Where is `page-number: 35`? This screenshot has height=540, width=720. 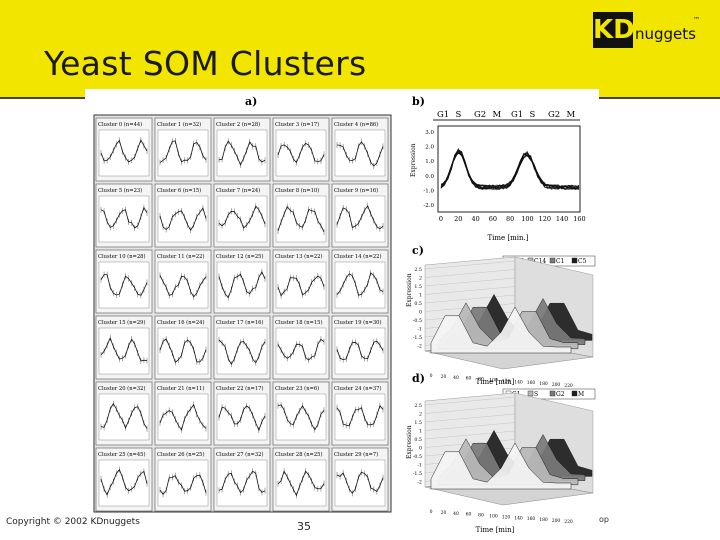 page-number: 35 is located at coordinates (304, 526).